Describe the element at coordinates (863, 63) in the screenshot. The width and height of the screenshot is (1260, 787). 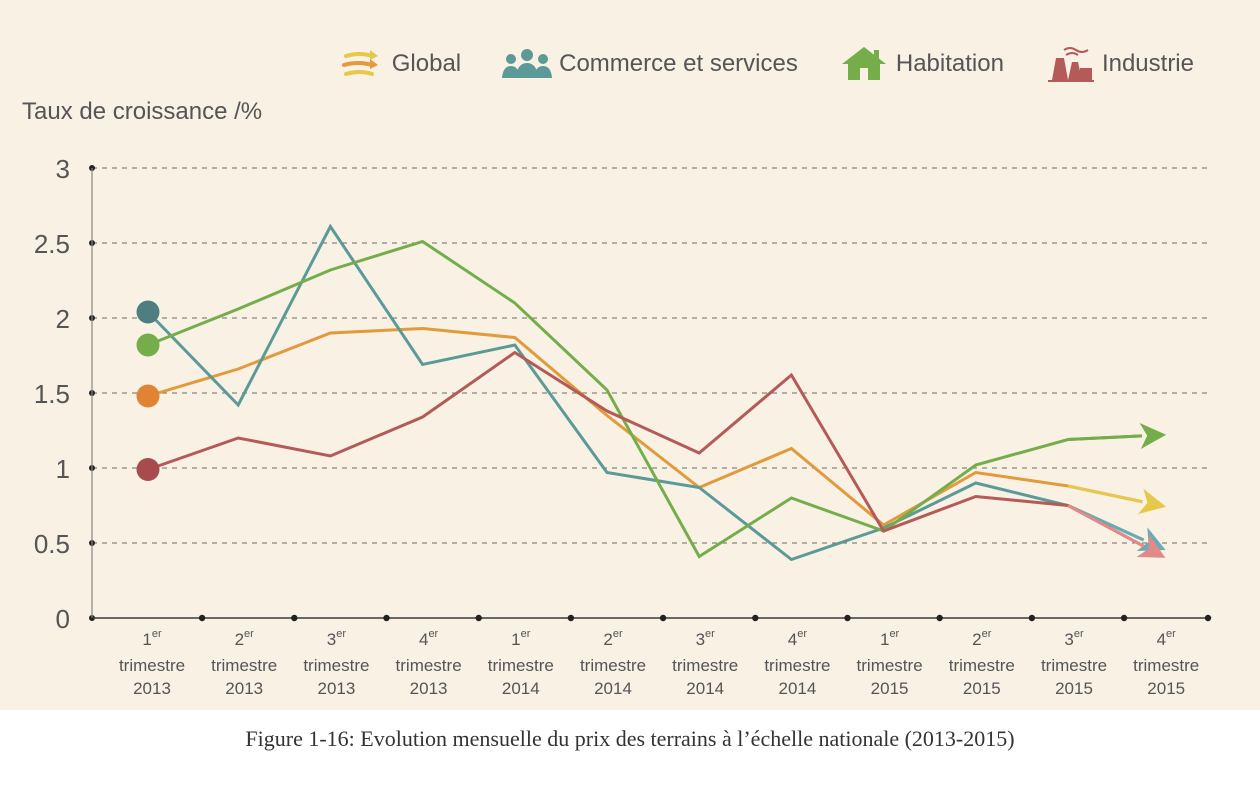
I see `house-icon` at that location.